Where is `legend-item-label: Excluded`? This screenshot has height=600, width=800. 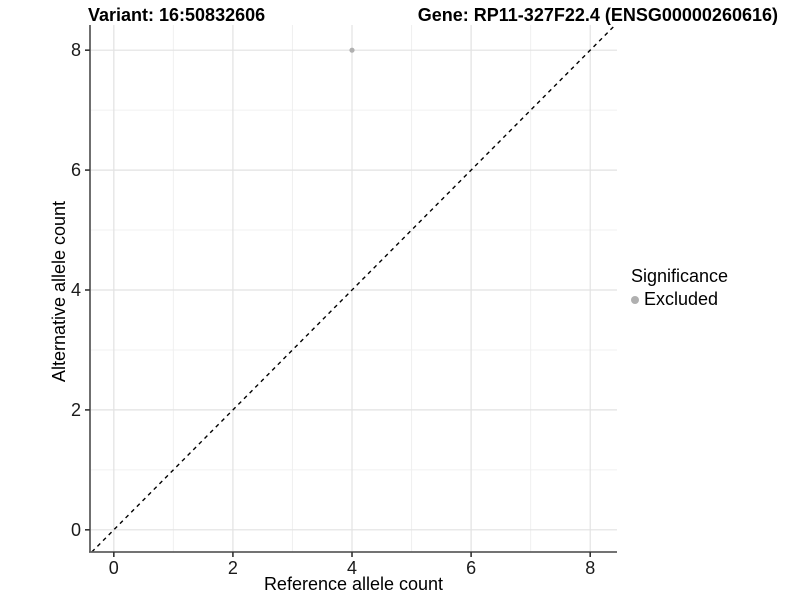 legend-item-label: Excluded is located at coordinates (681, 299).